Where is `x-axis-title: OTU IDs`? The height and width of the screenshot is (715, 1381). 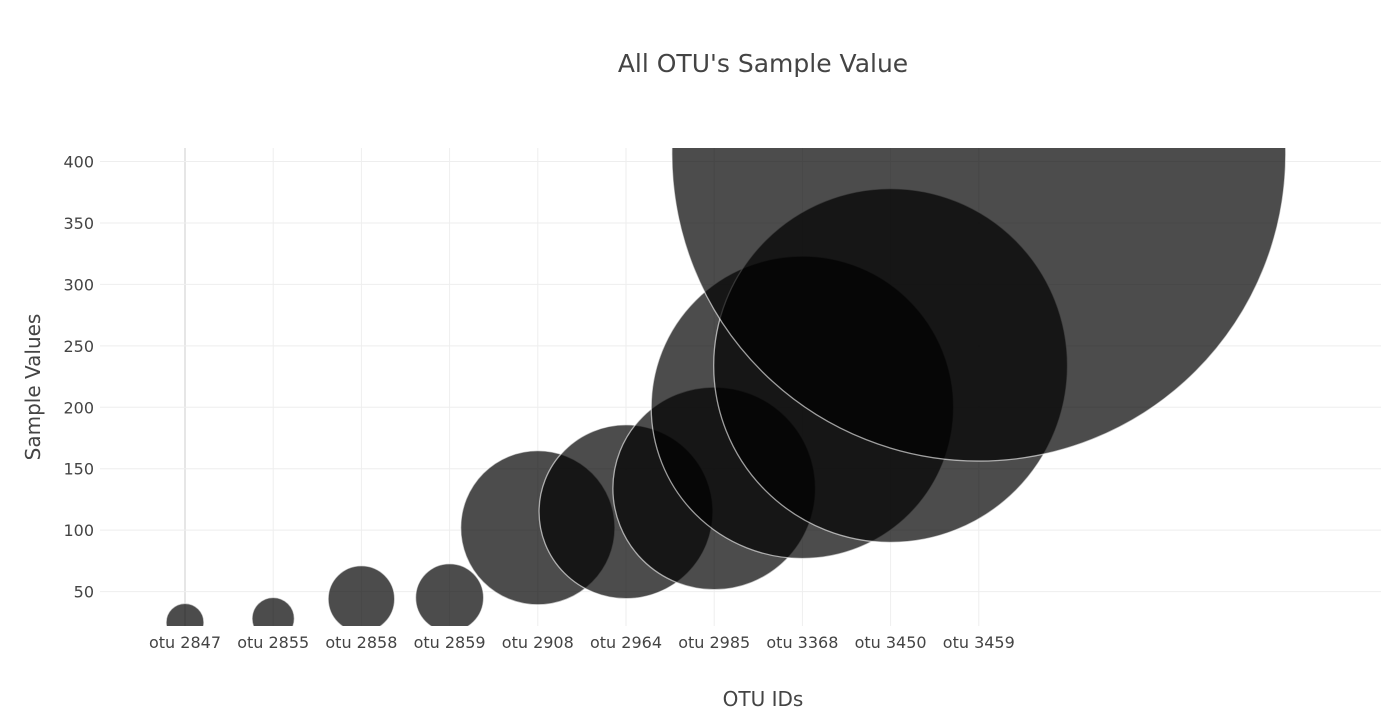 x-axis-title: OTU IDs is located at coordinates (763, 699).